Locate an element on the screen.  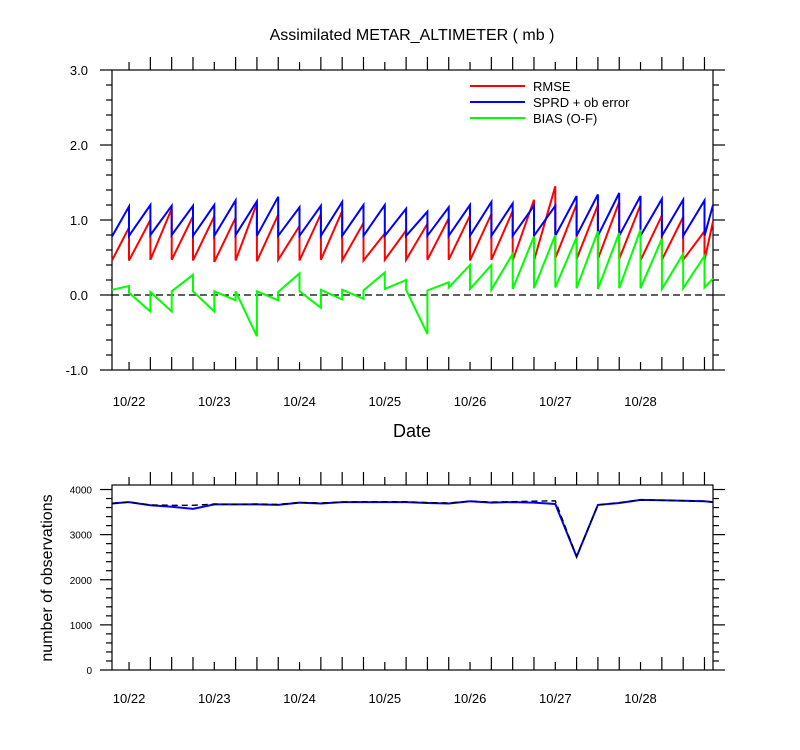
bottom-series-group is located at coordinates (412, 529).